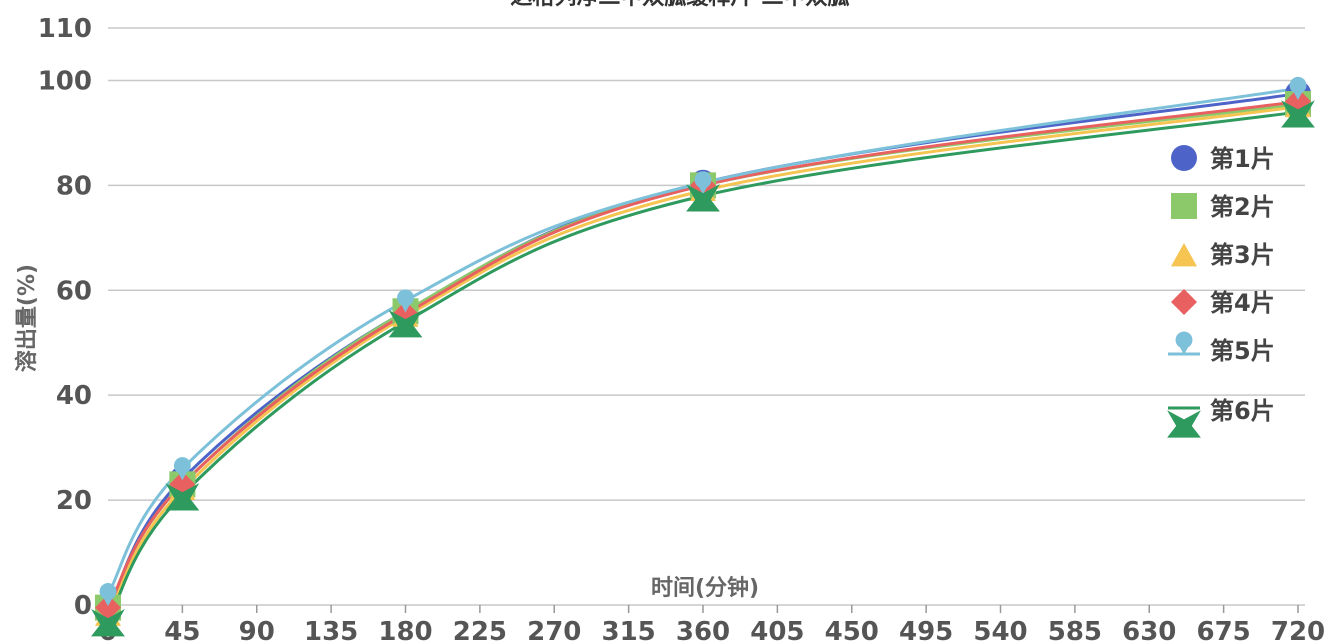  I want to click on x-tick-label: 675, so click(1223, 629).